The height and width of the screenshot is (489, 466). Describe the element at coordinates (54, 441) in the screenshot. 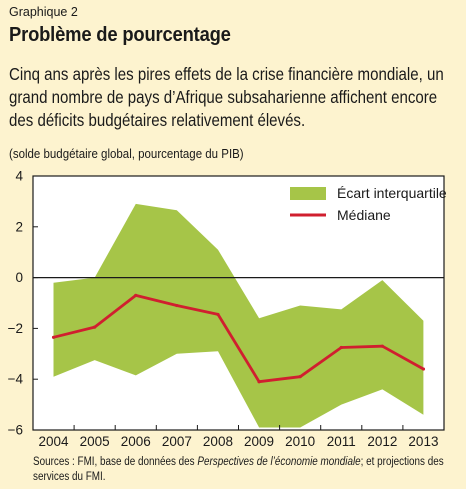

I see `x-tick-label: 2004` at that location.